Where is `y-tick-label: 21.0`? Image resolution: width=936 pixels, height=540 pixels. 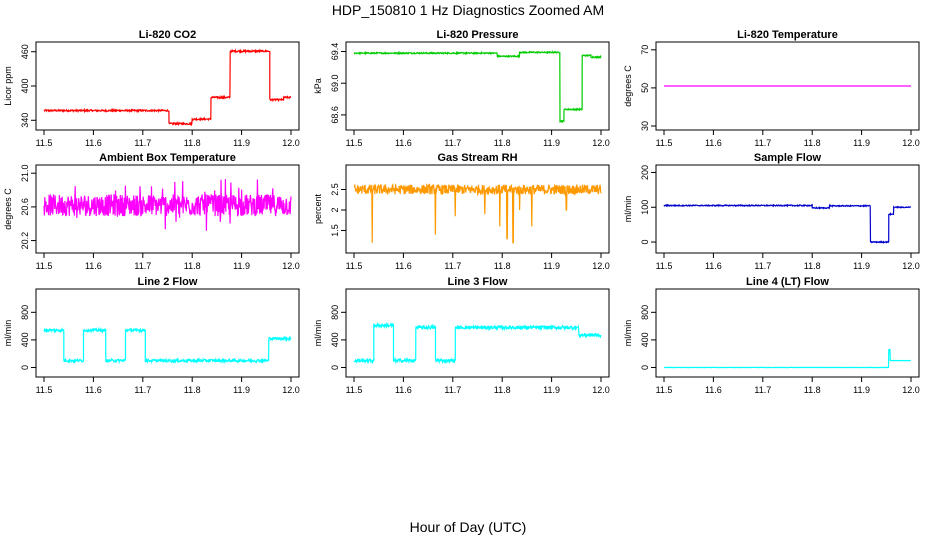
y-tick-label: 21.0 is located at coordinates (25, 173).